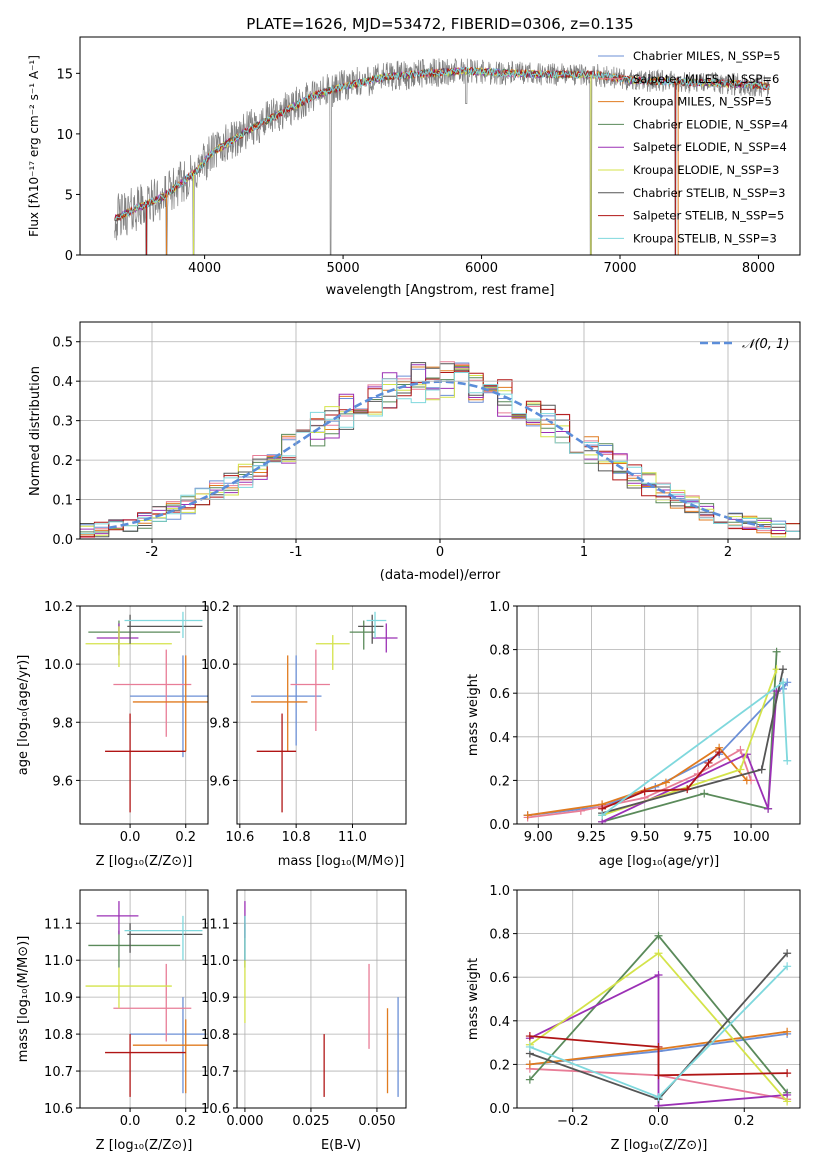  I want to click on residuals-legend-label: 𝒩(0, 1), so click(765, 344).